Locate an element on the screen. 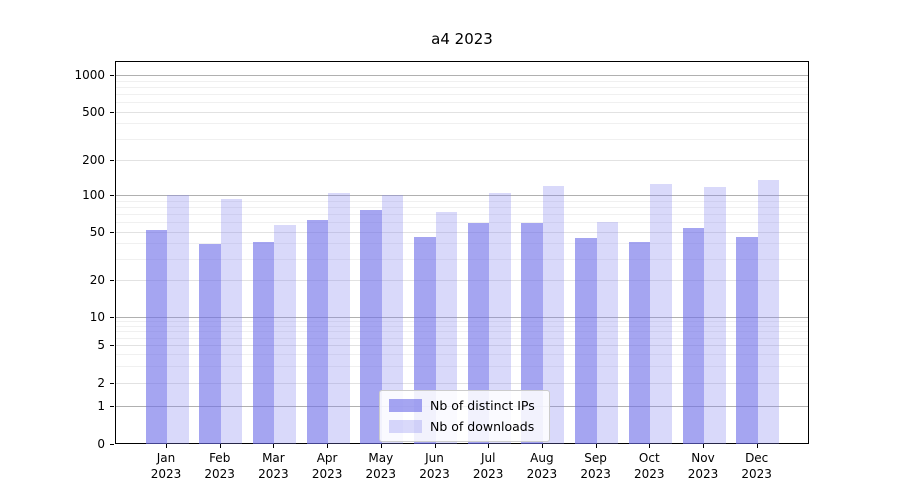  y-tick-label-100: 100 is located at coordinates (93, 195).